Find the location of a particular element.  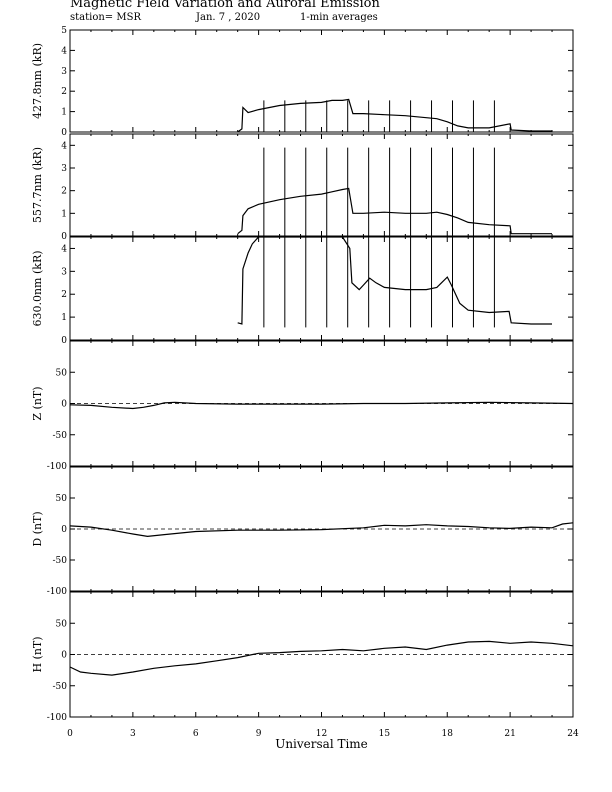

station-label: station= MSR is located at coordinates (105, 17).